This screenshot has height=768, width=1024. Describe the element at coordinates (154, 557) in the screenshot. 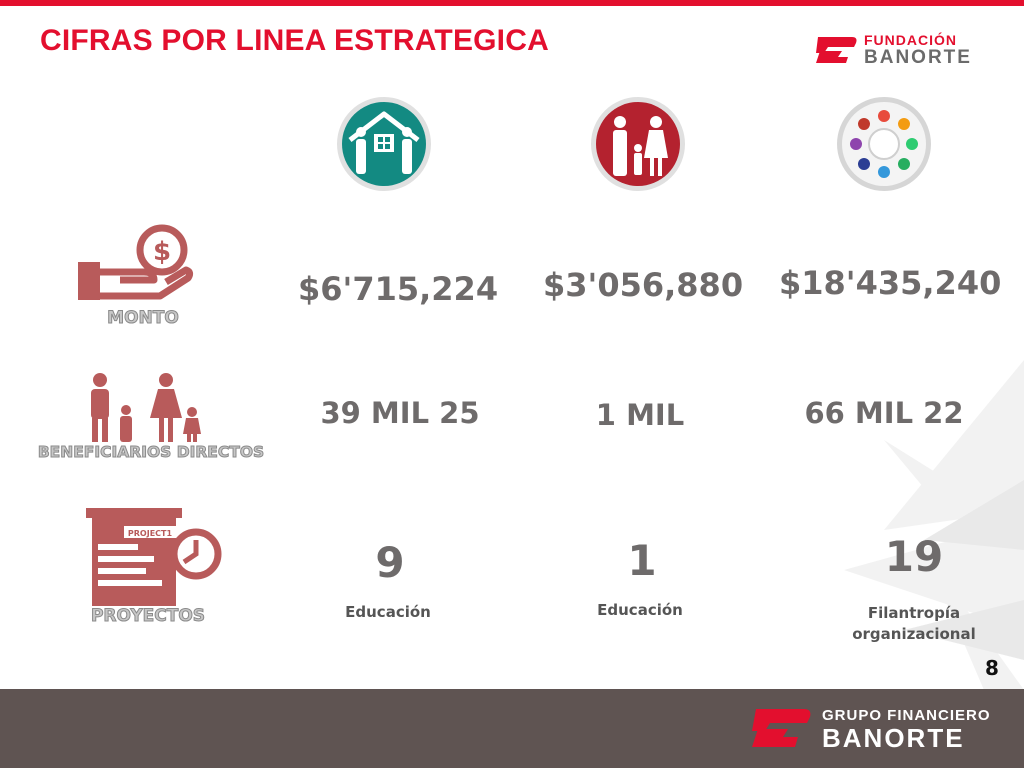

I see `project-clock-icon: PROJECT1` at that location.